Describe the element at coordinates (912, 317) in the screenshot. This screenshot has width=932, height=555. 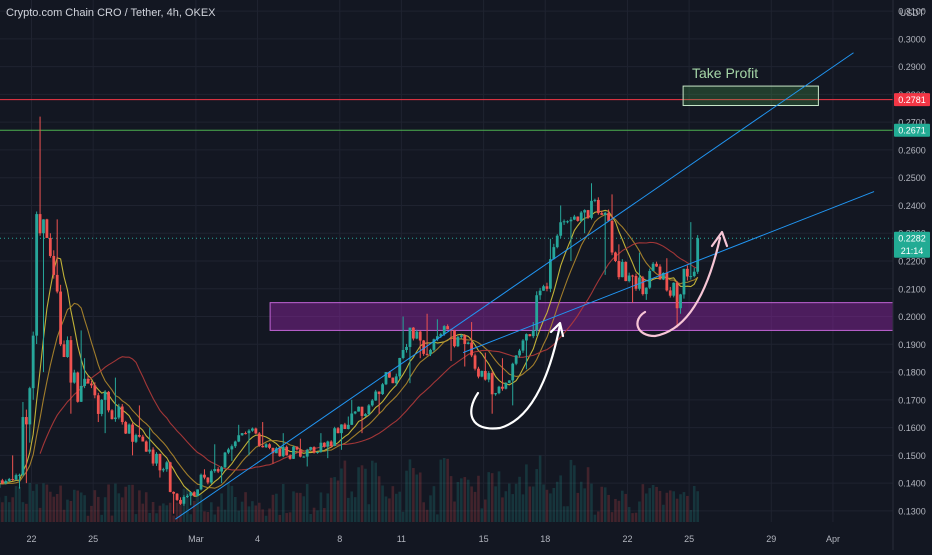
I see `price-tick-label: 0.2000` at that location.